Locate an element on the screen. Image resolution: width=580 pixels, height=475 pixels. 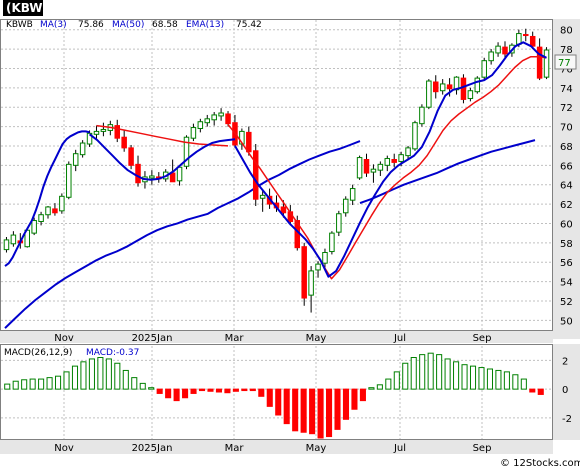
macd-title: MACD(26,12,9) is located at coordinates (38, 353).